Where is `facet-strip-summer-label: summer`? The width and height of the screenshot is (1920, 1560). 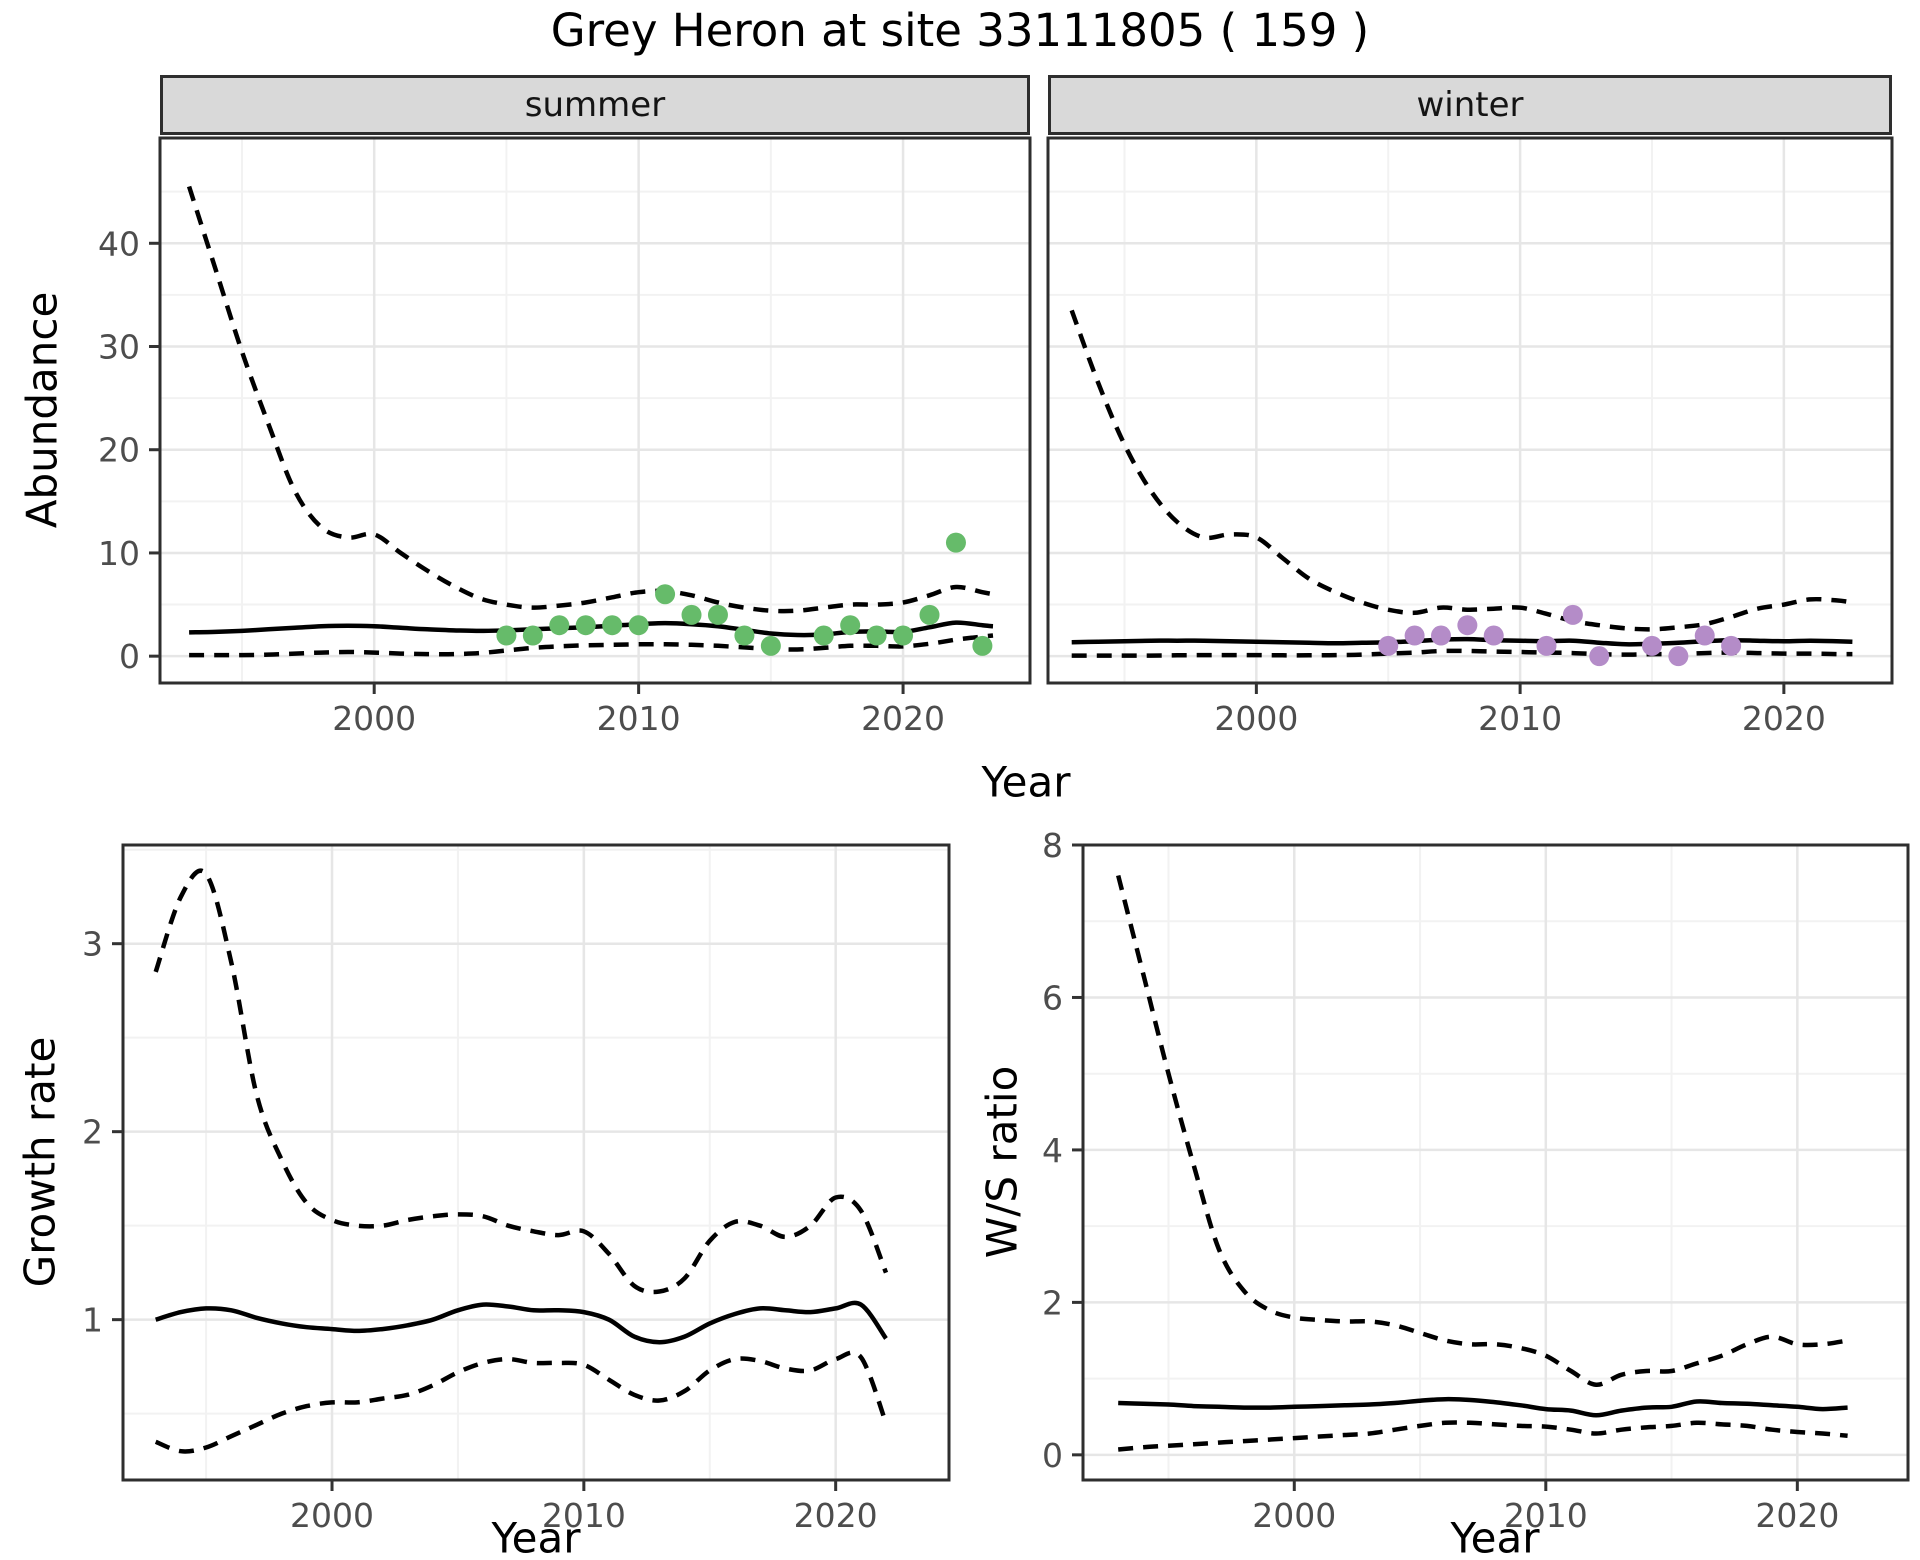 facet-strip-summer-label: summer is located at coordinates (595, 105).